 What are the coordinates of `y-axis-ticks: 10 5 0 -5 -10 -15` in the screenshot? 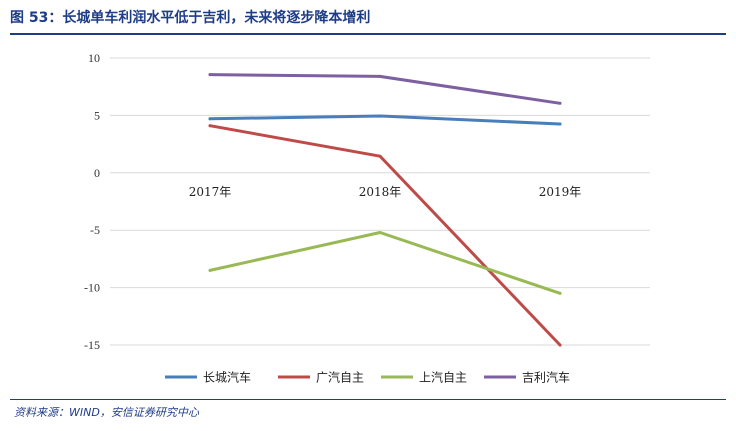 It's located at (92, 201).